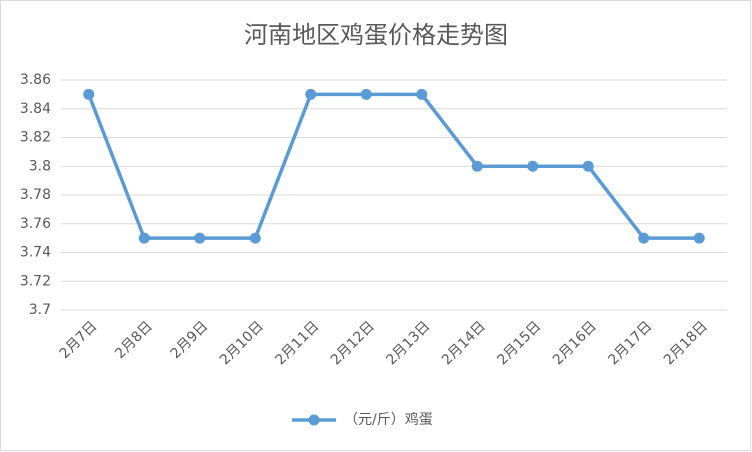 The image size is (752, 452). What do you see at coordinates (35, 80) in the screenshot?
I see `y-tick-label: 3.86` at bounding box center [35, 80].